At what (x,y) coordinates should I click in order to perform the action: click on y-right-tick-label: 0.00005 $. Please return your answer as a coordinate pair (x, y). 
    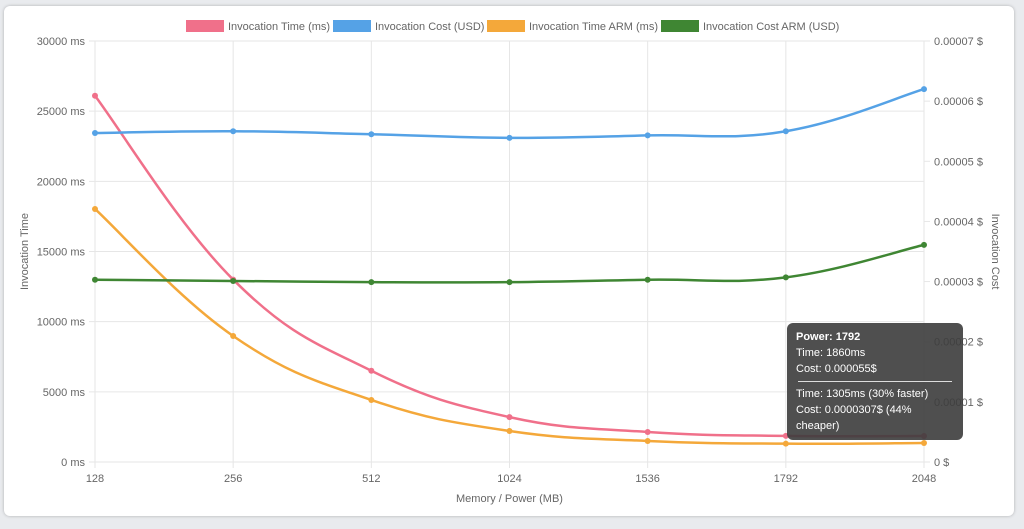
    Looking at the image, I should click on (958, 162).